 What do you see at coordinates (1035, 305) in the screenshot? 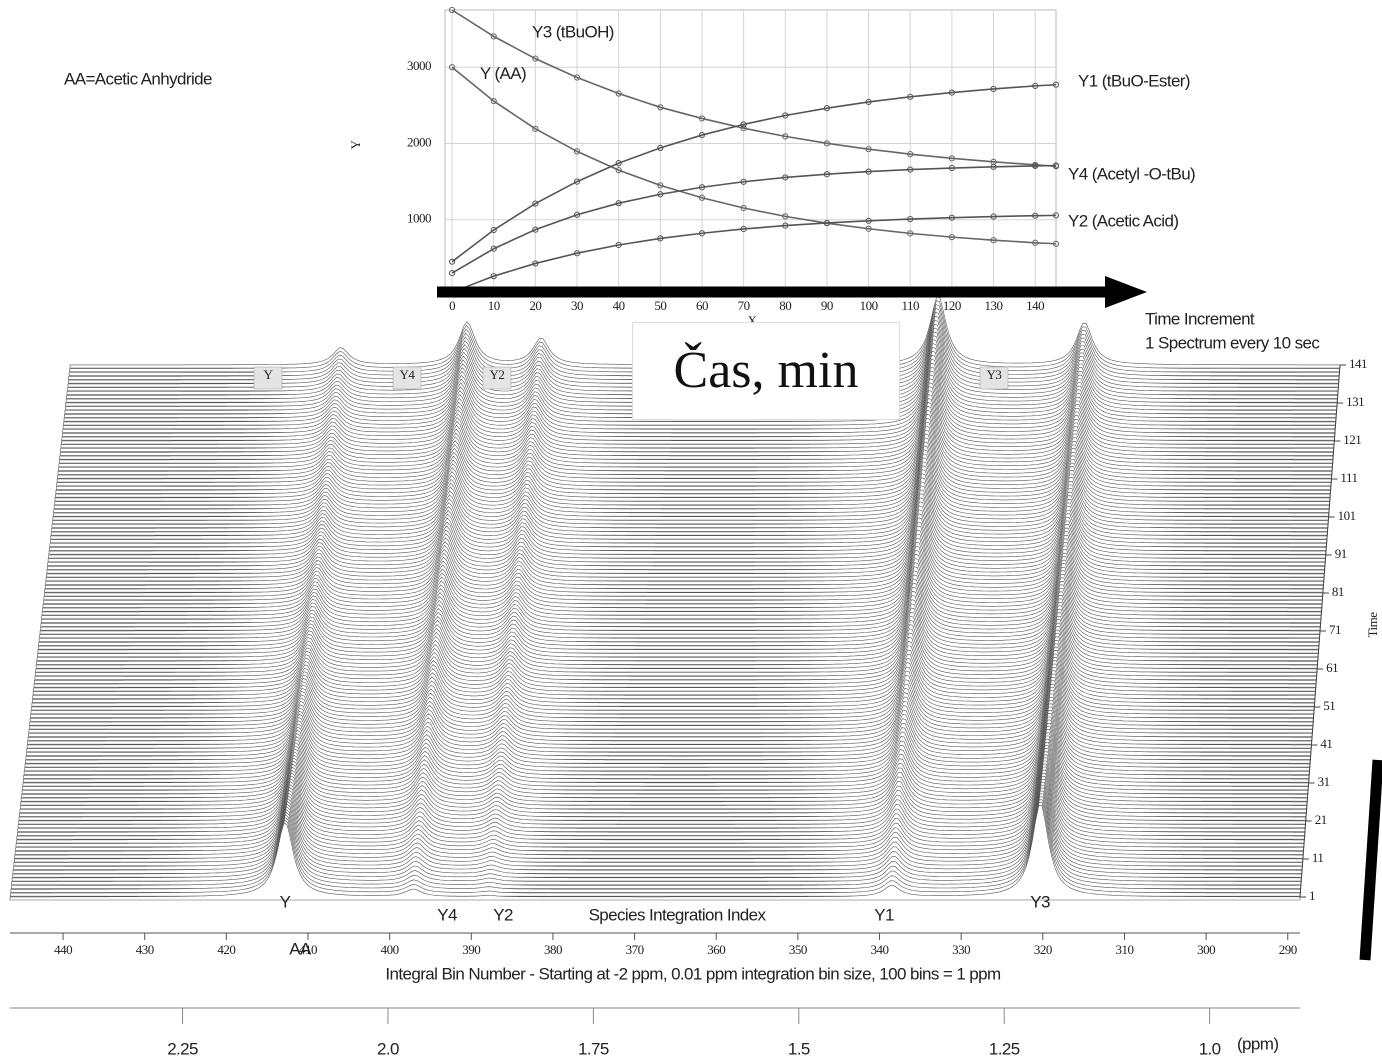
I see `x-tick-label: 140` at bounding box center [1035, 305].